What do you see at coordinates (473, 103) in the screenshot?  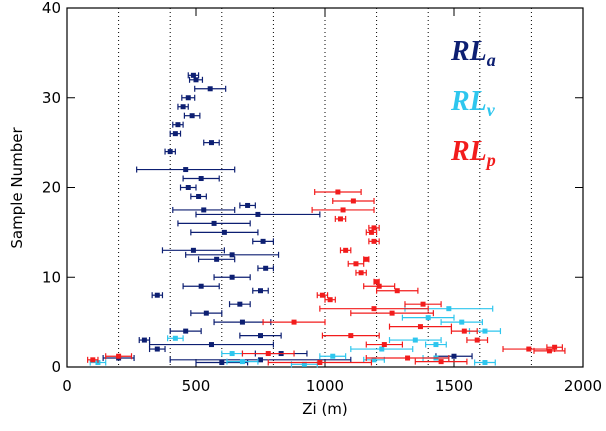 I see `legend-entry: RLv` at bounding box center [473, 103].